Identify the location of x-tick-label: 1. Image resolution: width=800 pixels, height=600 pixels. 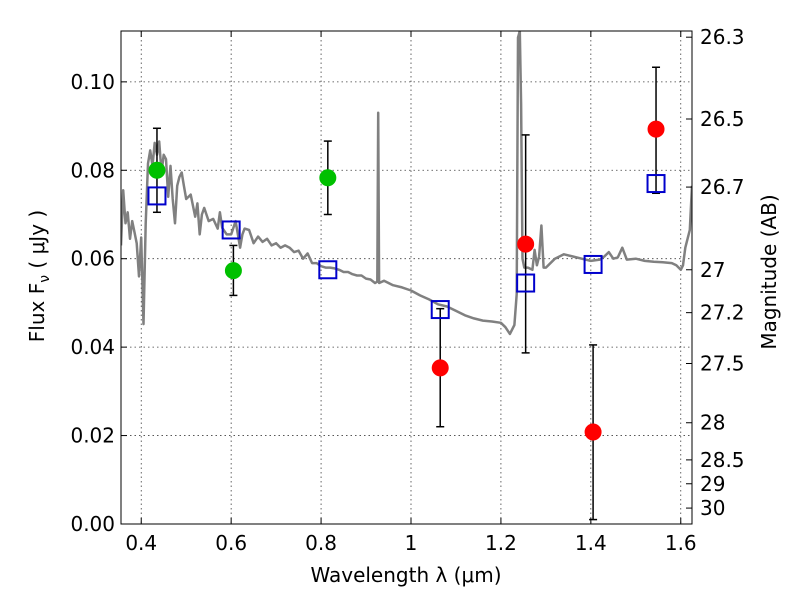
(411, 543).